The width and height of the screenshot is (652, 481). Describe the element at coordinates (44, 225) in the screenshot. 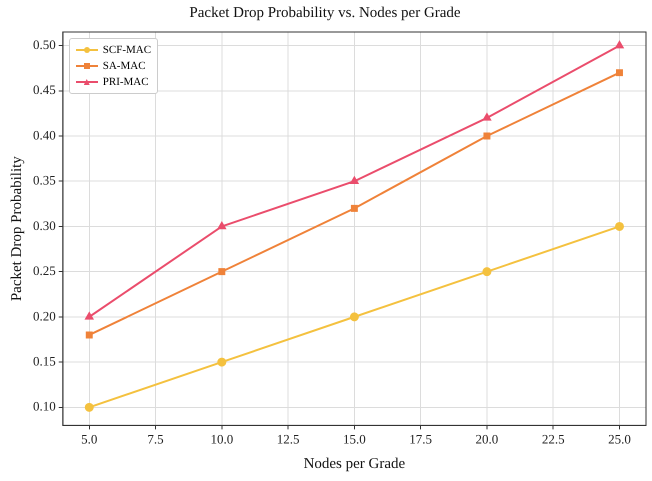

I see `y-tick-label: 0.30` at that location.